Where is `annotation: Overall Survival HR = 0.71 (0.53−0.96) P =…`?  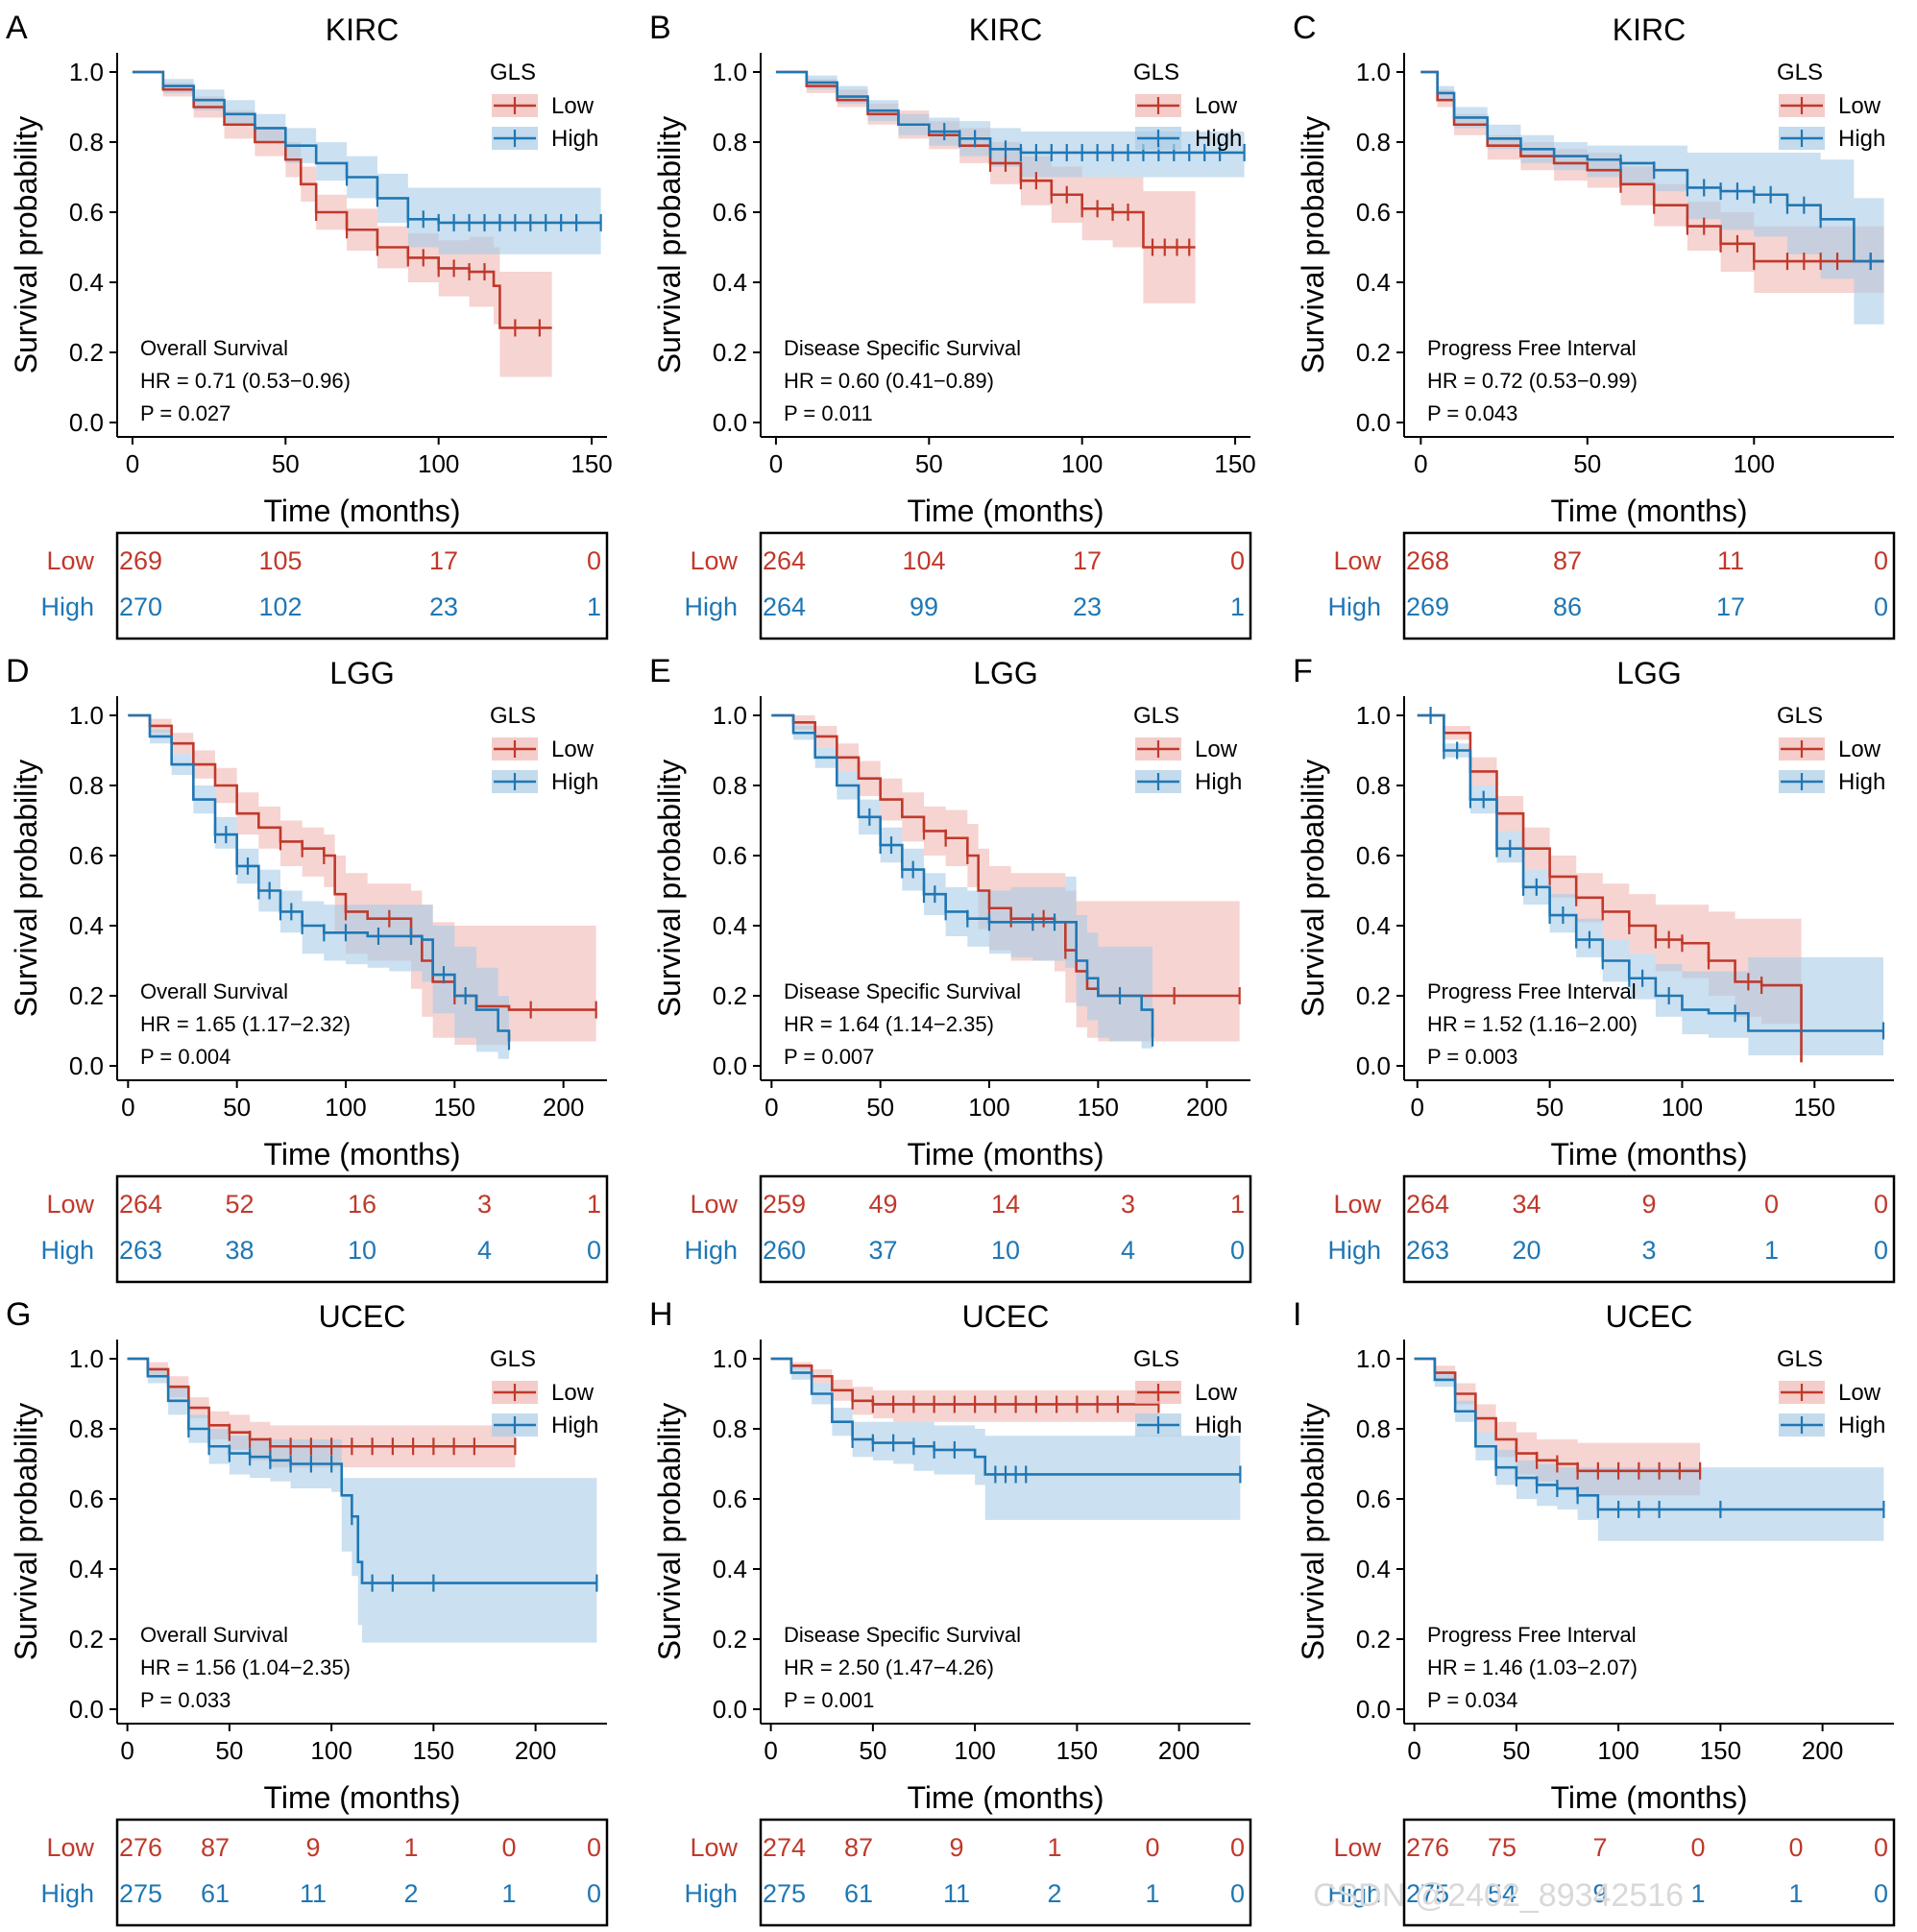
annotation: Overall Survival HR = 0.71 (0.53−0.96) P =… is located at coordinates (245, 380).